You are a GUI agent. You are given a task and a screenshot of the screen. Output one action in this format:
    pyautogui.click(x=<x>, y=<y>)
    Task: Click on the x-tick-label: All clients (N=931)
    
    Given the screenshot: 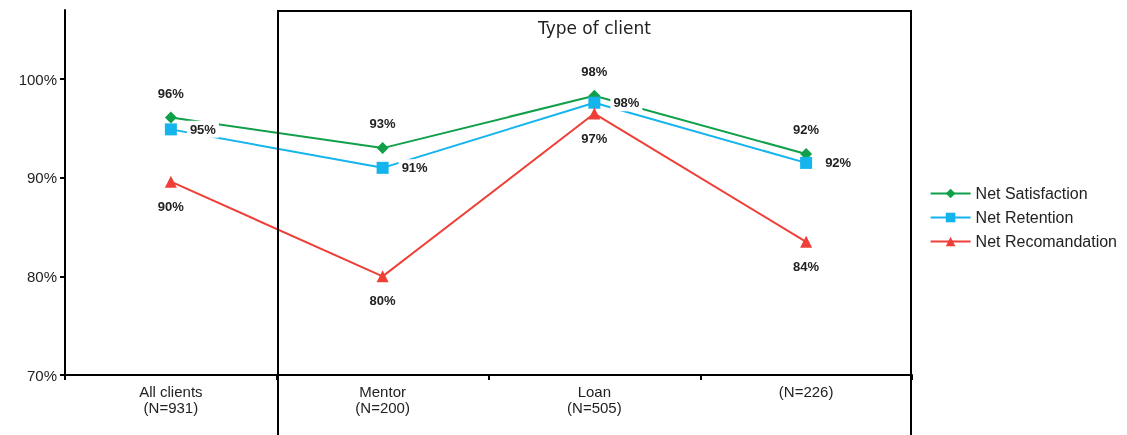 What is the action you would take?
    pyautogui.click(x=171, y=399)
    